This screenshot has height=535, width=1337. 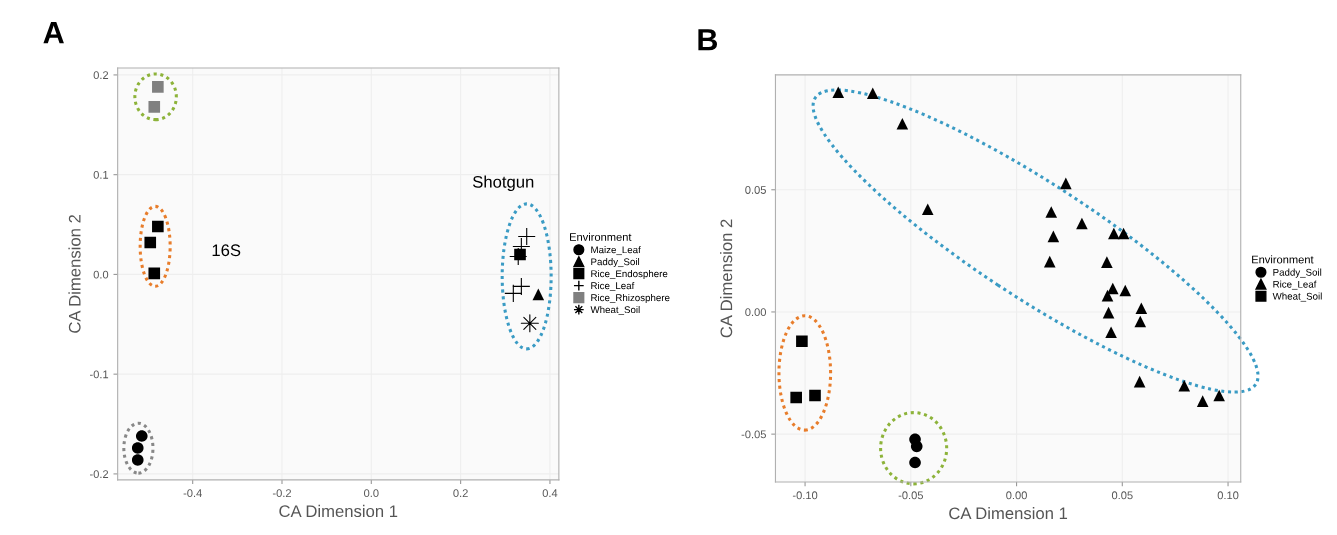 What do you see at coordinates (99, 474) in the screenshot?
I see `y-tick-label: -0.2` at bounding box center [99, 474].